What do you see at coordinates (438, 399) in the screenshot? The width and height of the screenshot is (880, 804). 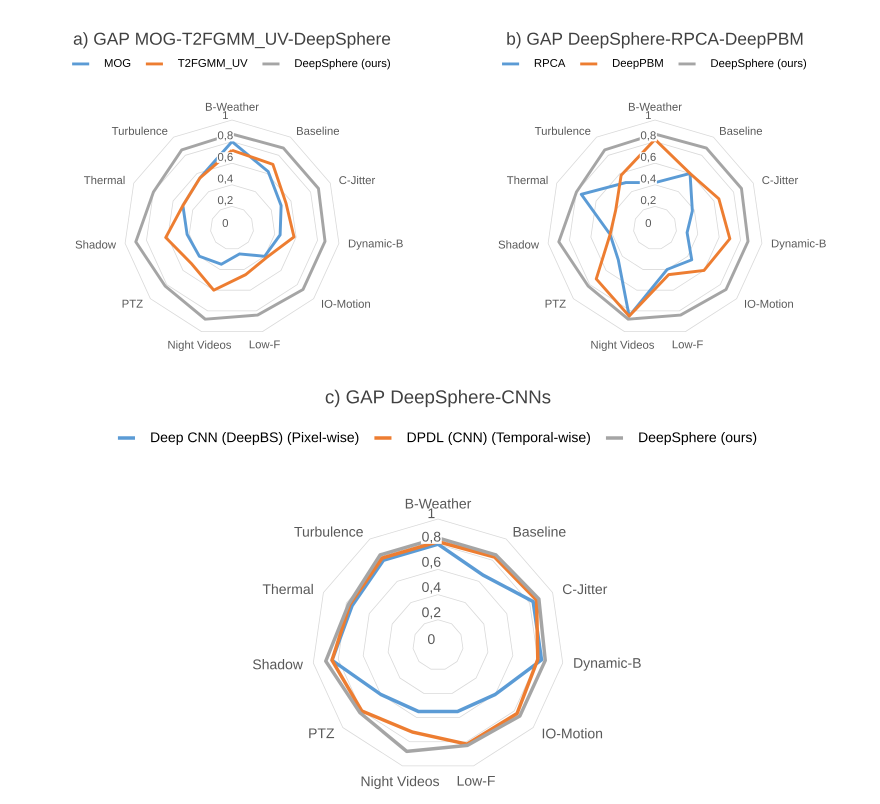 I see `chart-title: c) GAP DeepSphere-CNNs` at bounding box center [438, 399].